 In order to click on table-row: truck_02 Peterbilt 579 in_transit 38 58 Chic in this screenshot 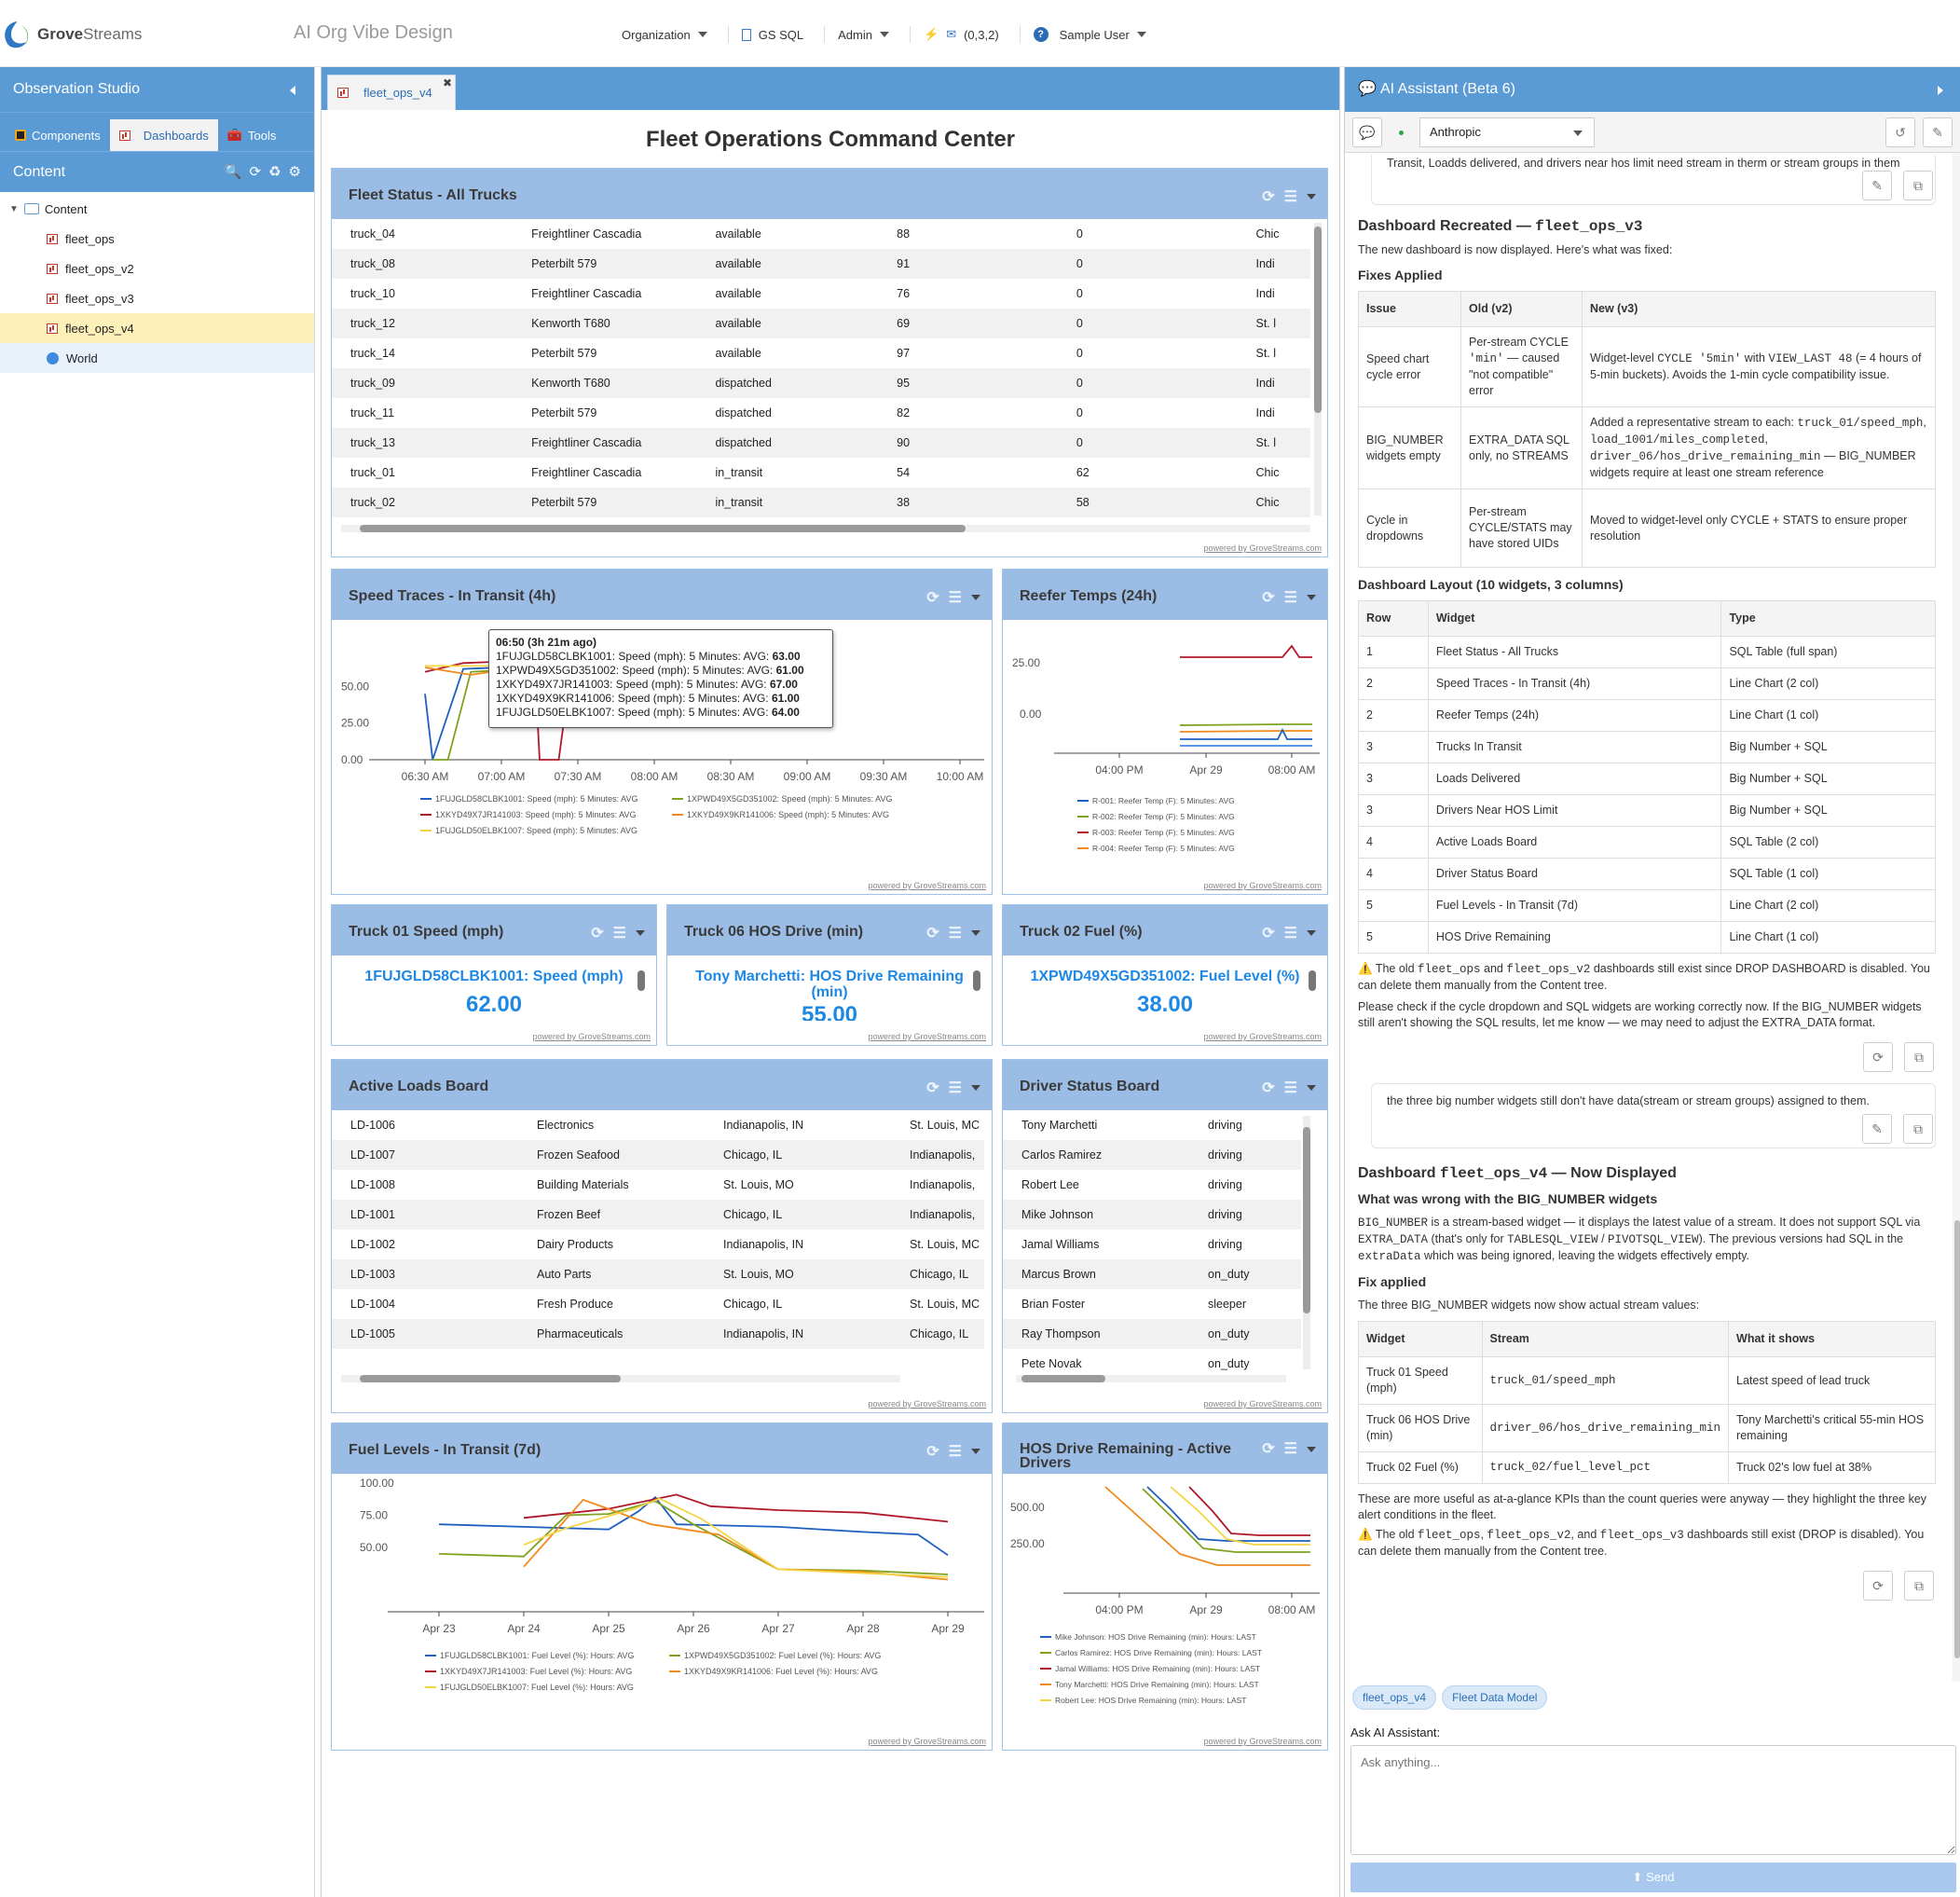, I will do `click(821, 502)`.